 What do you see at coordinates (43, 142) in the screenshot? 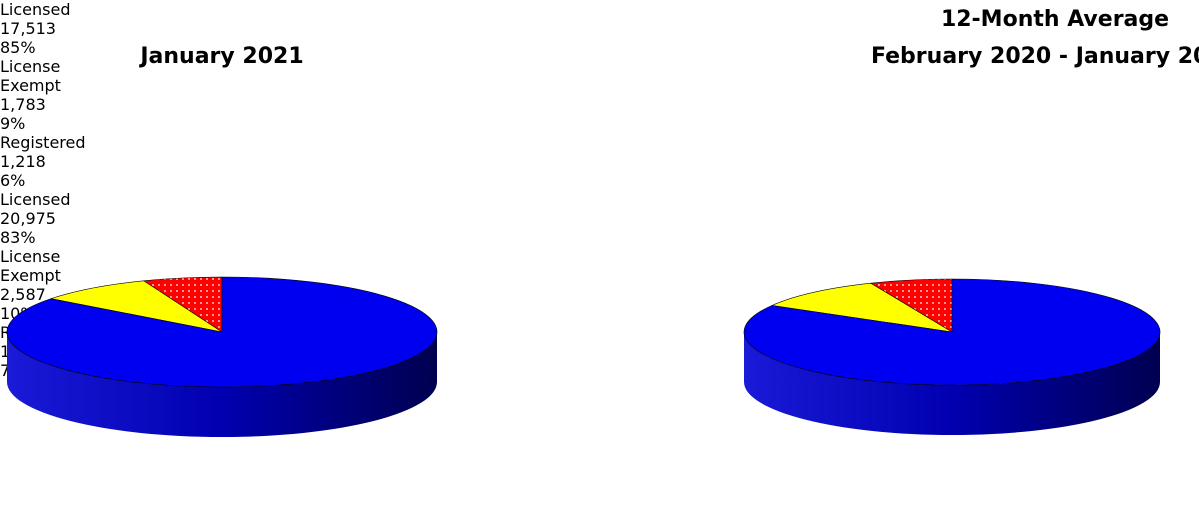
I see `slice-category: Registered` at bounding box center [43, 142].